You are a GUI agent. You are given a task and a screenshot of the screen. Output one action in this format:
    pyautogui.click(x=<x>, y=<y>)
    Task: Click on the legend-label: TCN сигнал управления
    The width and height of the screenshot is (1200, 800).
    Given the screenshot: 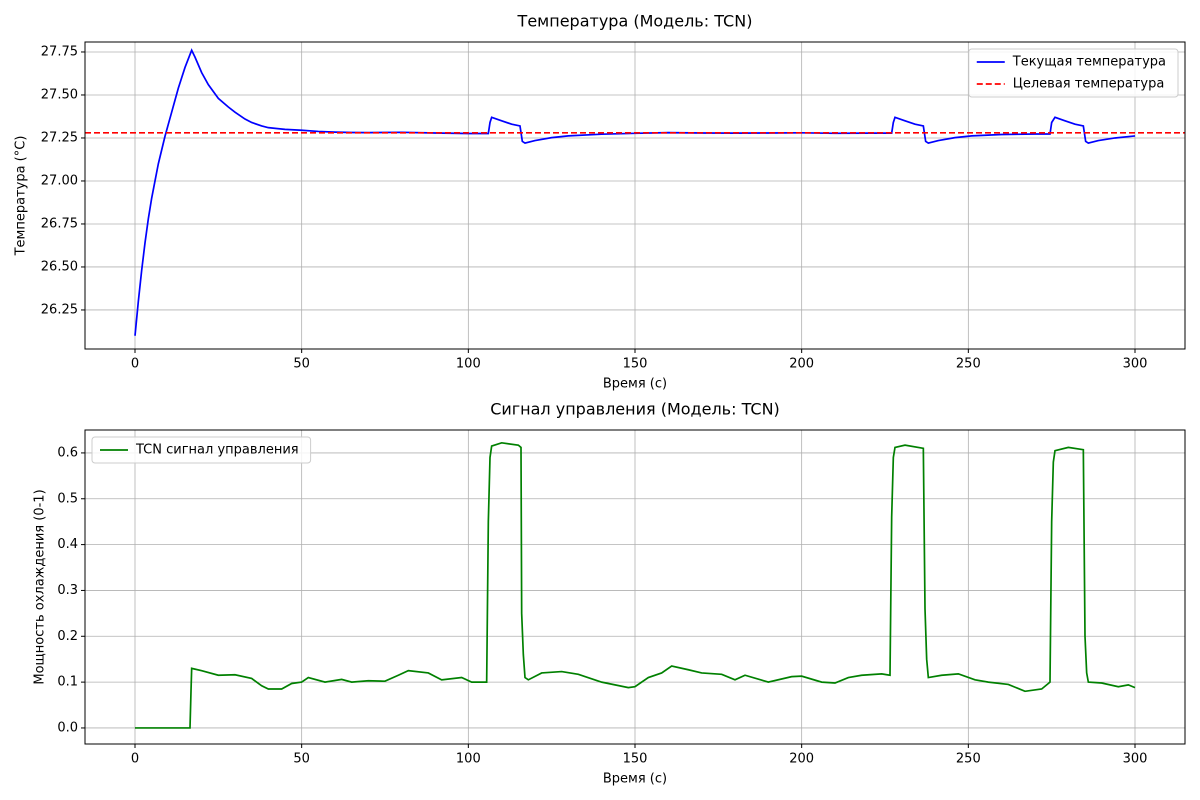 What is the action you would take?
    pyautogui.click(x=217, y=450)
    